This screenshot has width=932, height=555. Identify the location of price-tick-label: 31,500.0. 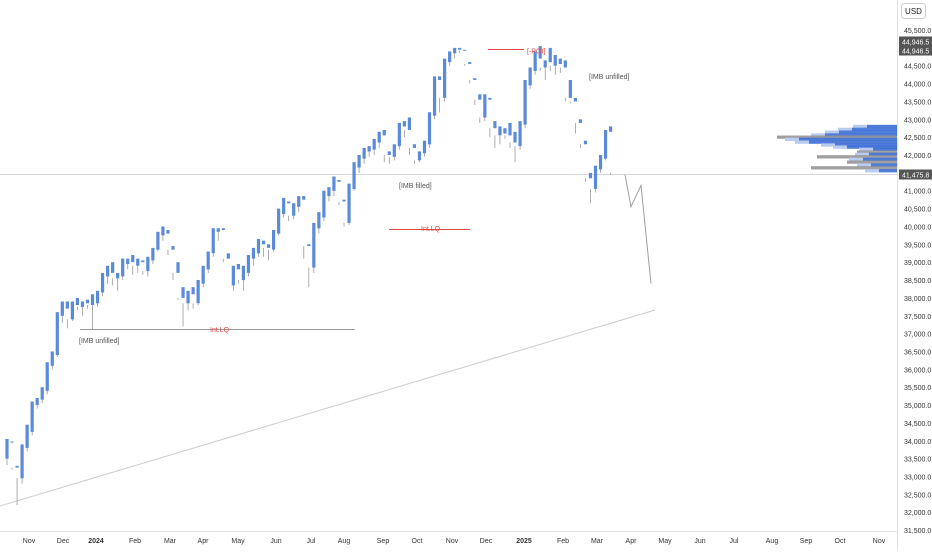
(917, 531).